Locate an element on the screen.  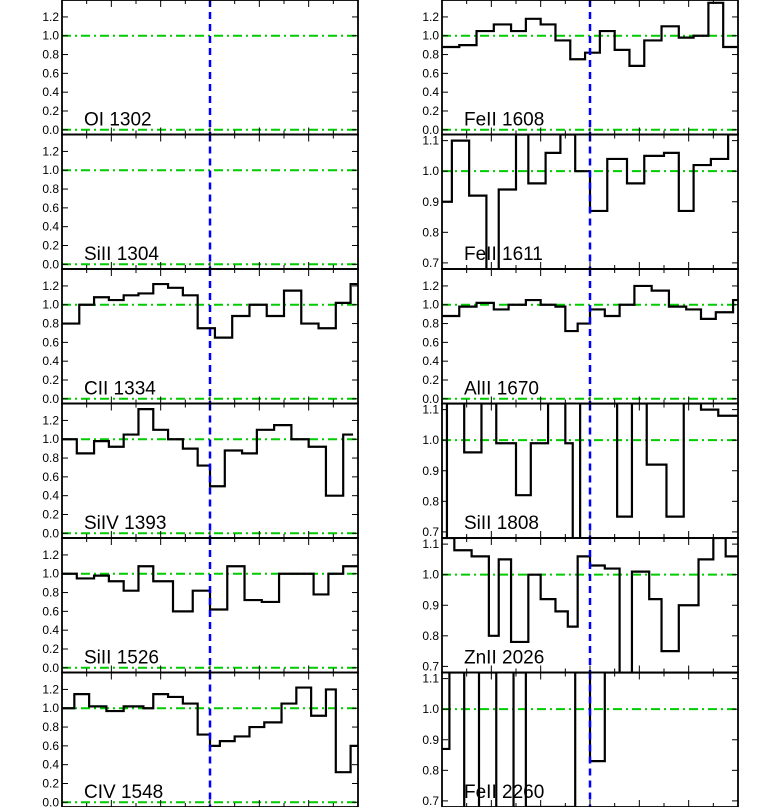
panel-label: AlII 1670 is located at coordinates (501, 389).